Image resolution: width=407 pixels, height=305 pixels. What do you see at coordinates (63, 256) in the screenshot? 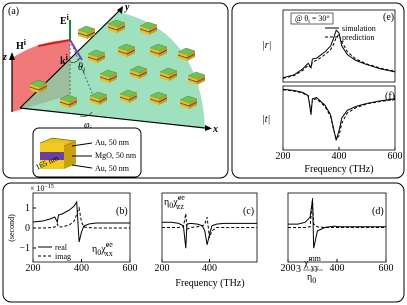
I see `legend-label: imag` at bounding box center [63, 256].